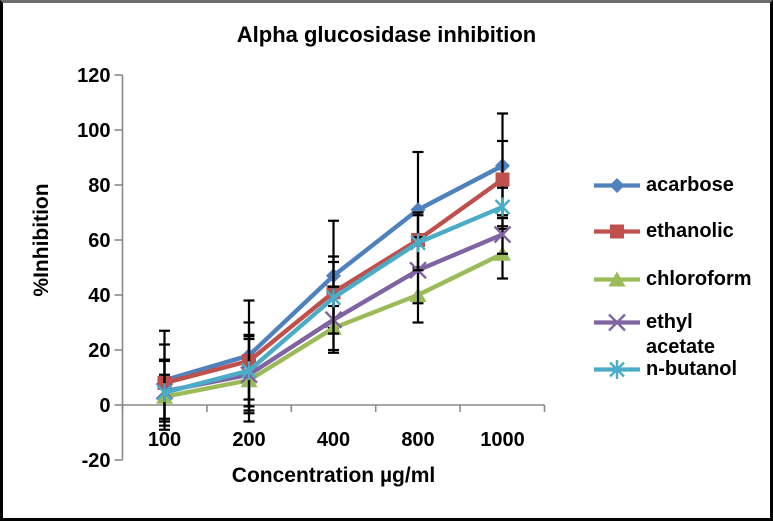 The height and width of the screenshot is (521, 773). I want to click on legend-item-n-butanol: n-butanol, so click(681, 369).